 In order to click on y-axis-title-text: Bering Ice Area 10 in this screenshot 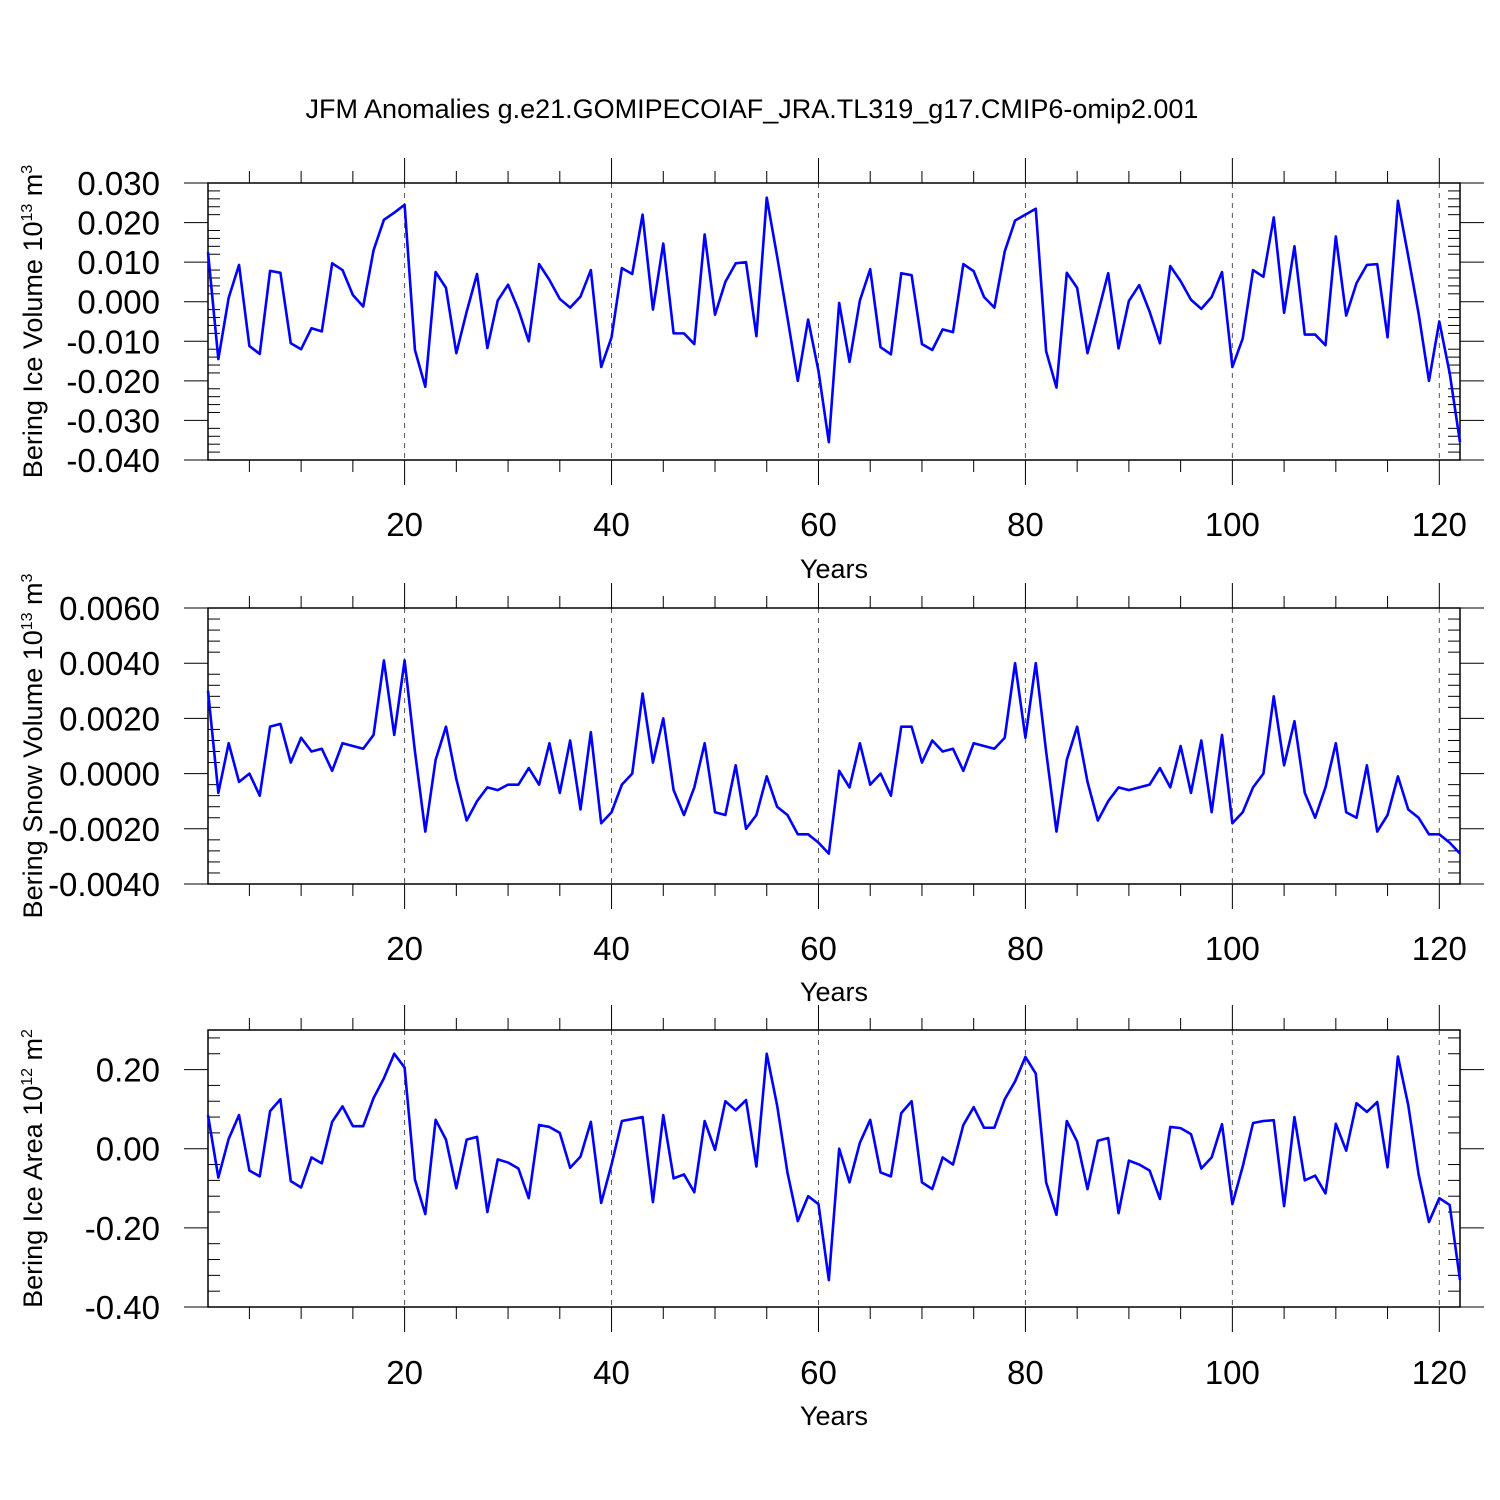, I will do `click(33, 1197)`.